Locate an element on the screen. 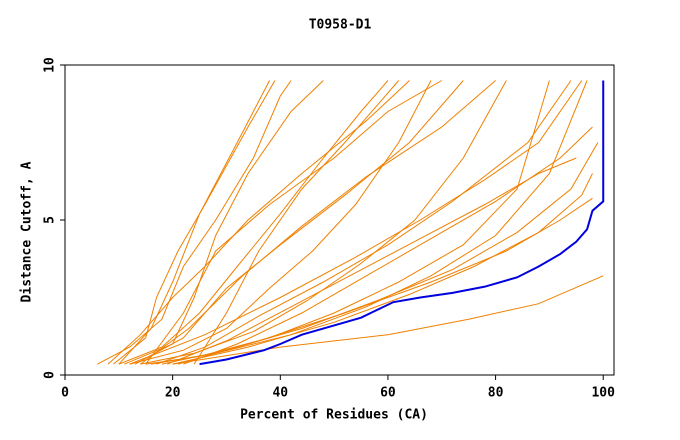 This screenshot has height=440, width=680. chart-title: T0958-D1 is located at coordinates (340, 25).